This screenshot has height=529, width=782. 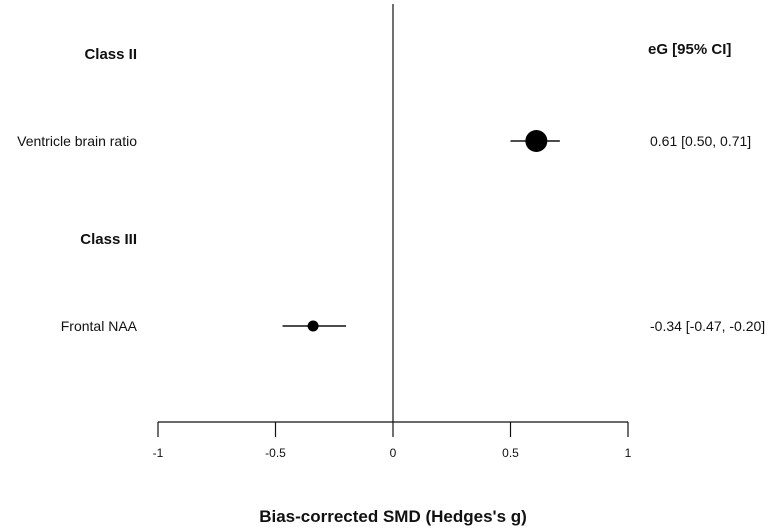 I want to click on ci-text-ventricle-brain-ratio: 0.61 [0.50, 0.71], so click(x=700, y=141).